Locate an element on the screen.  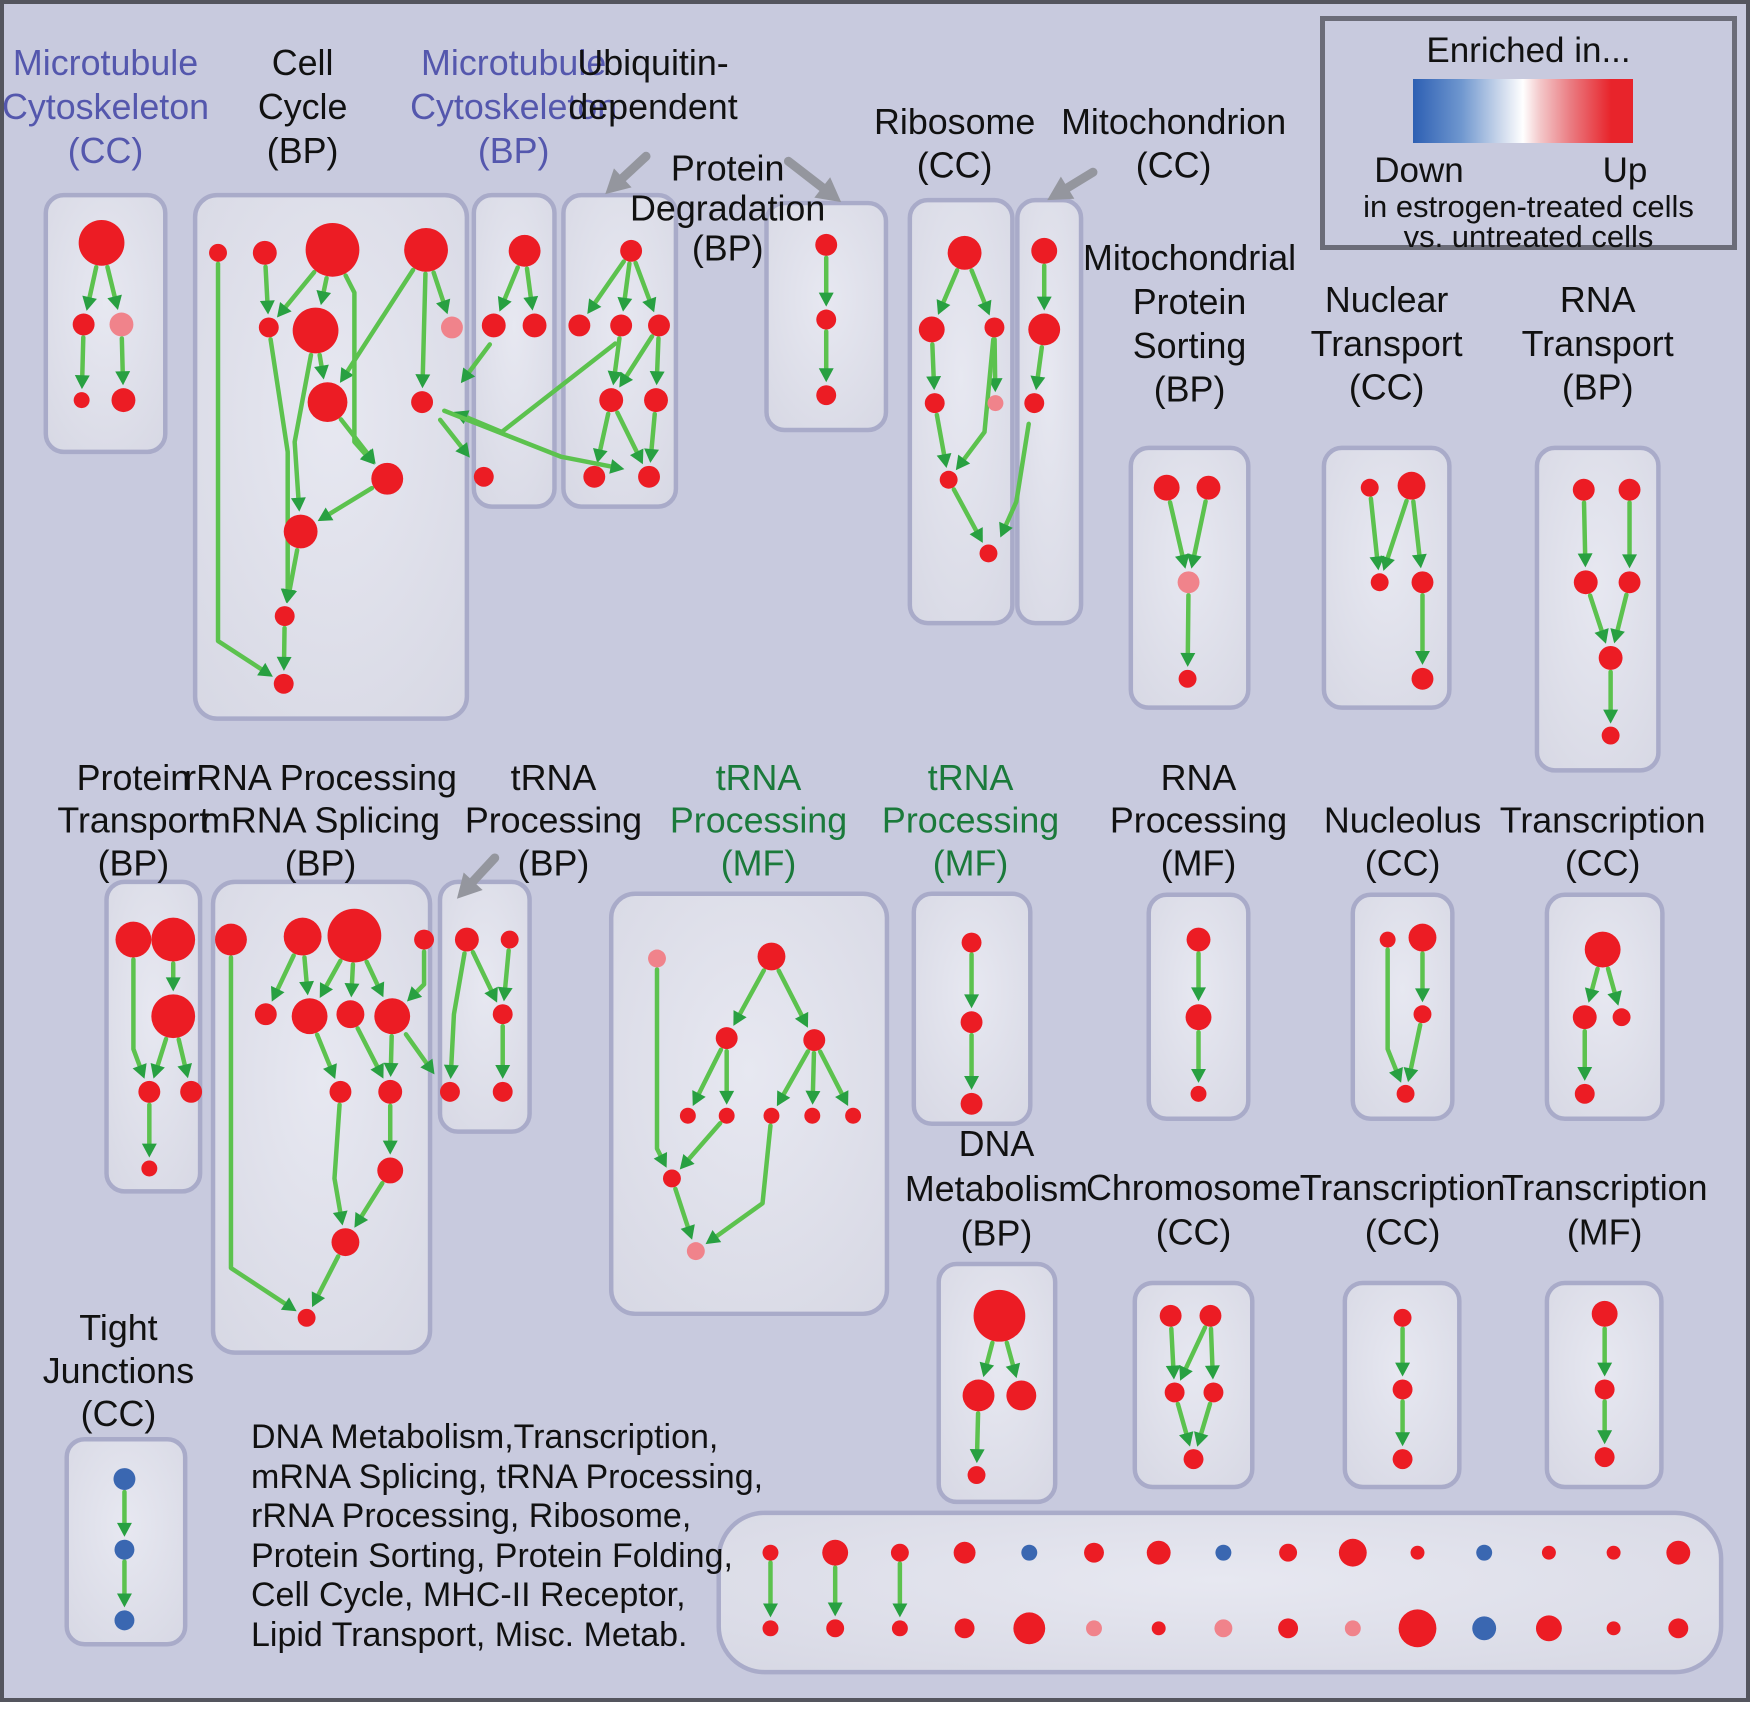
node-tight-junctions-cc is located at coordinates (124, 1620).